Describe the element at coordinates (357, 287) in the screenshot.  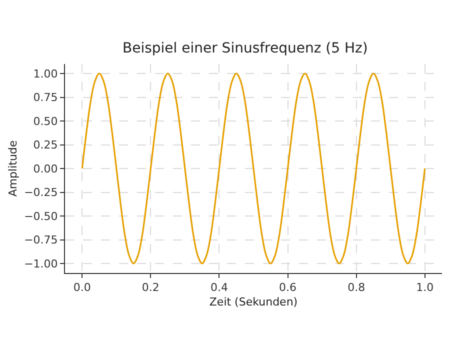
I see `x-tick-label: 0.8` at that location.